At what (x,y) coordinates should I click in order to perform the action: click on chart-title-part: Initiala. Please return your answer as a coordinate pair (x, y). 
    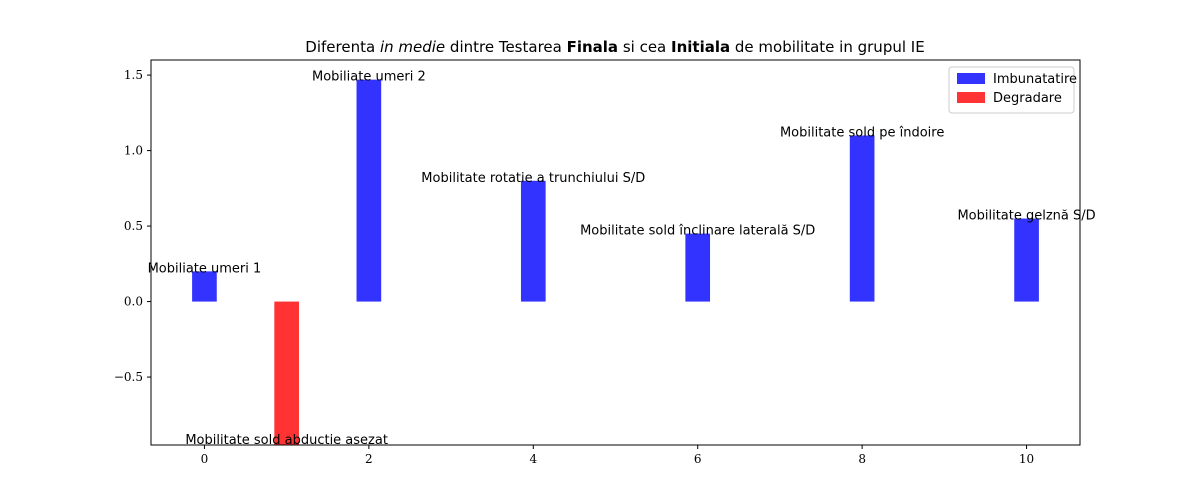
    Looking at the image, I should click on (700, 47).